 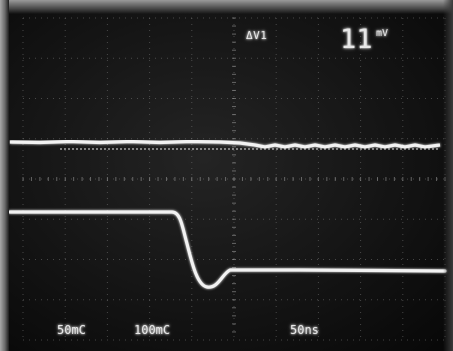 I want to click on timebase-scale: 50ns, so click(x=304, y=330).